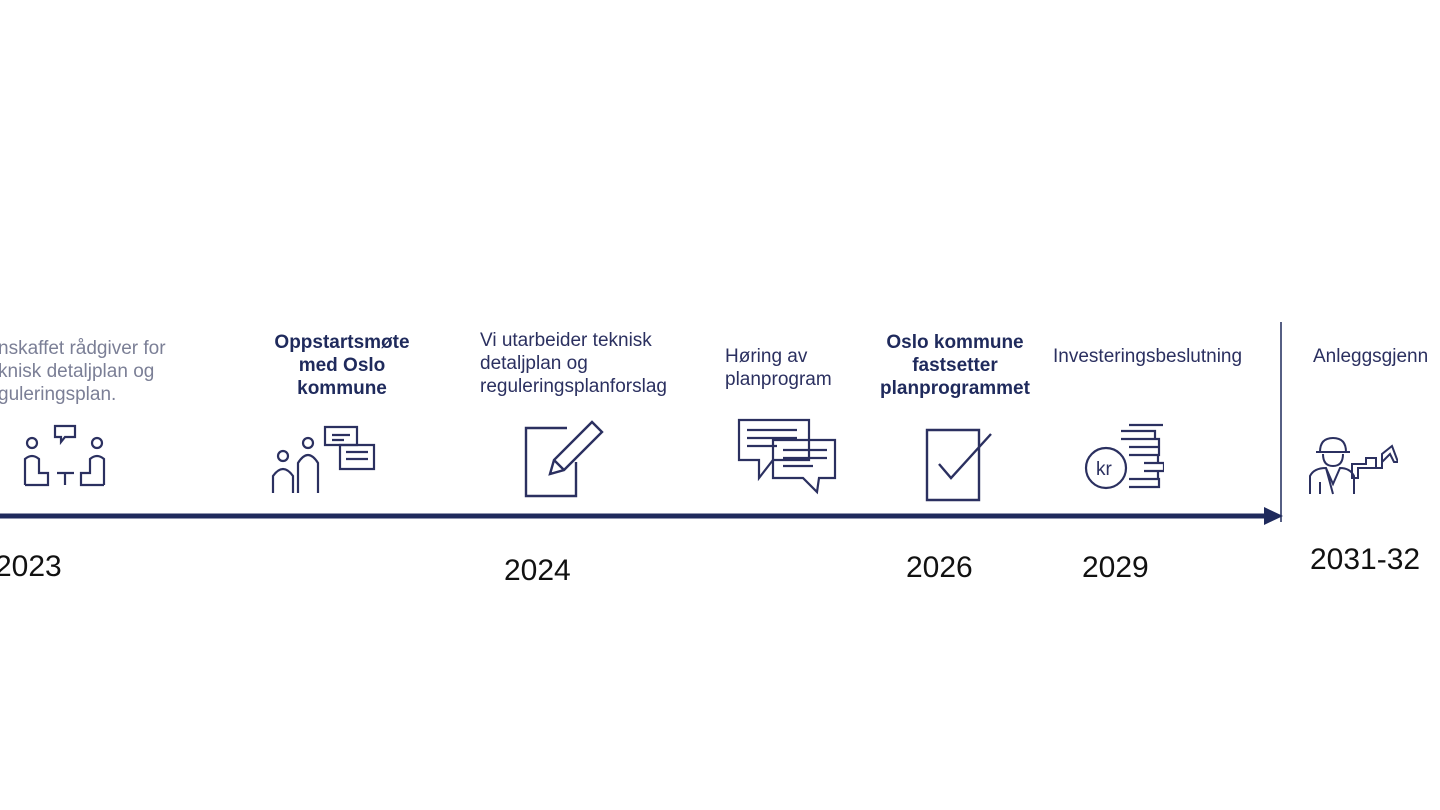 Image resolution: width=1440 pixels, height=810 pixels. I want to click on people-discussion-icon, so click(324, 460).